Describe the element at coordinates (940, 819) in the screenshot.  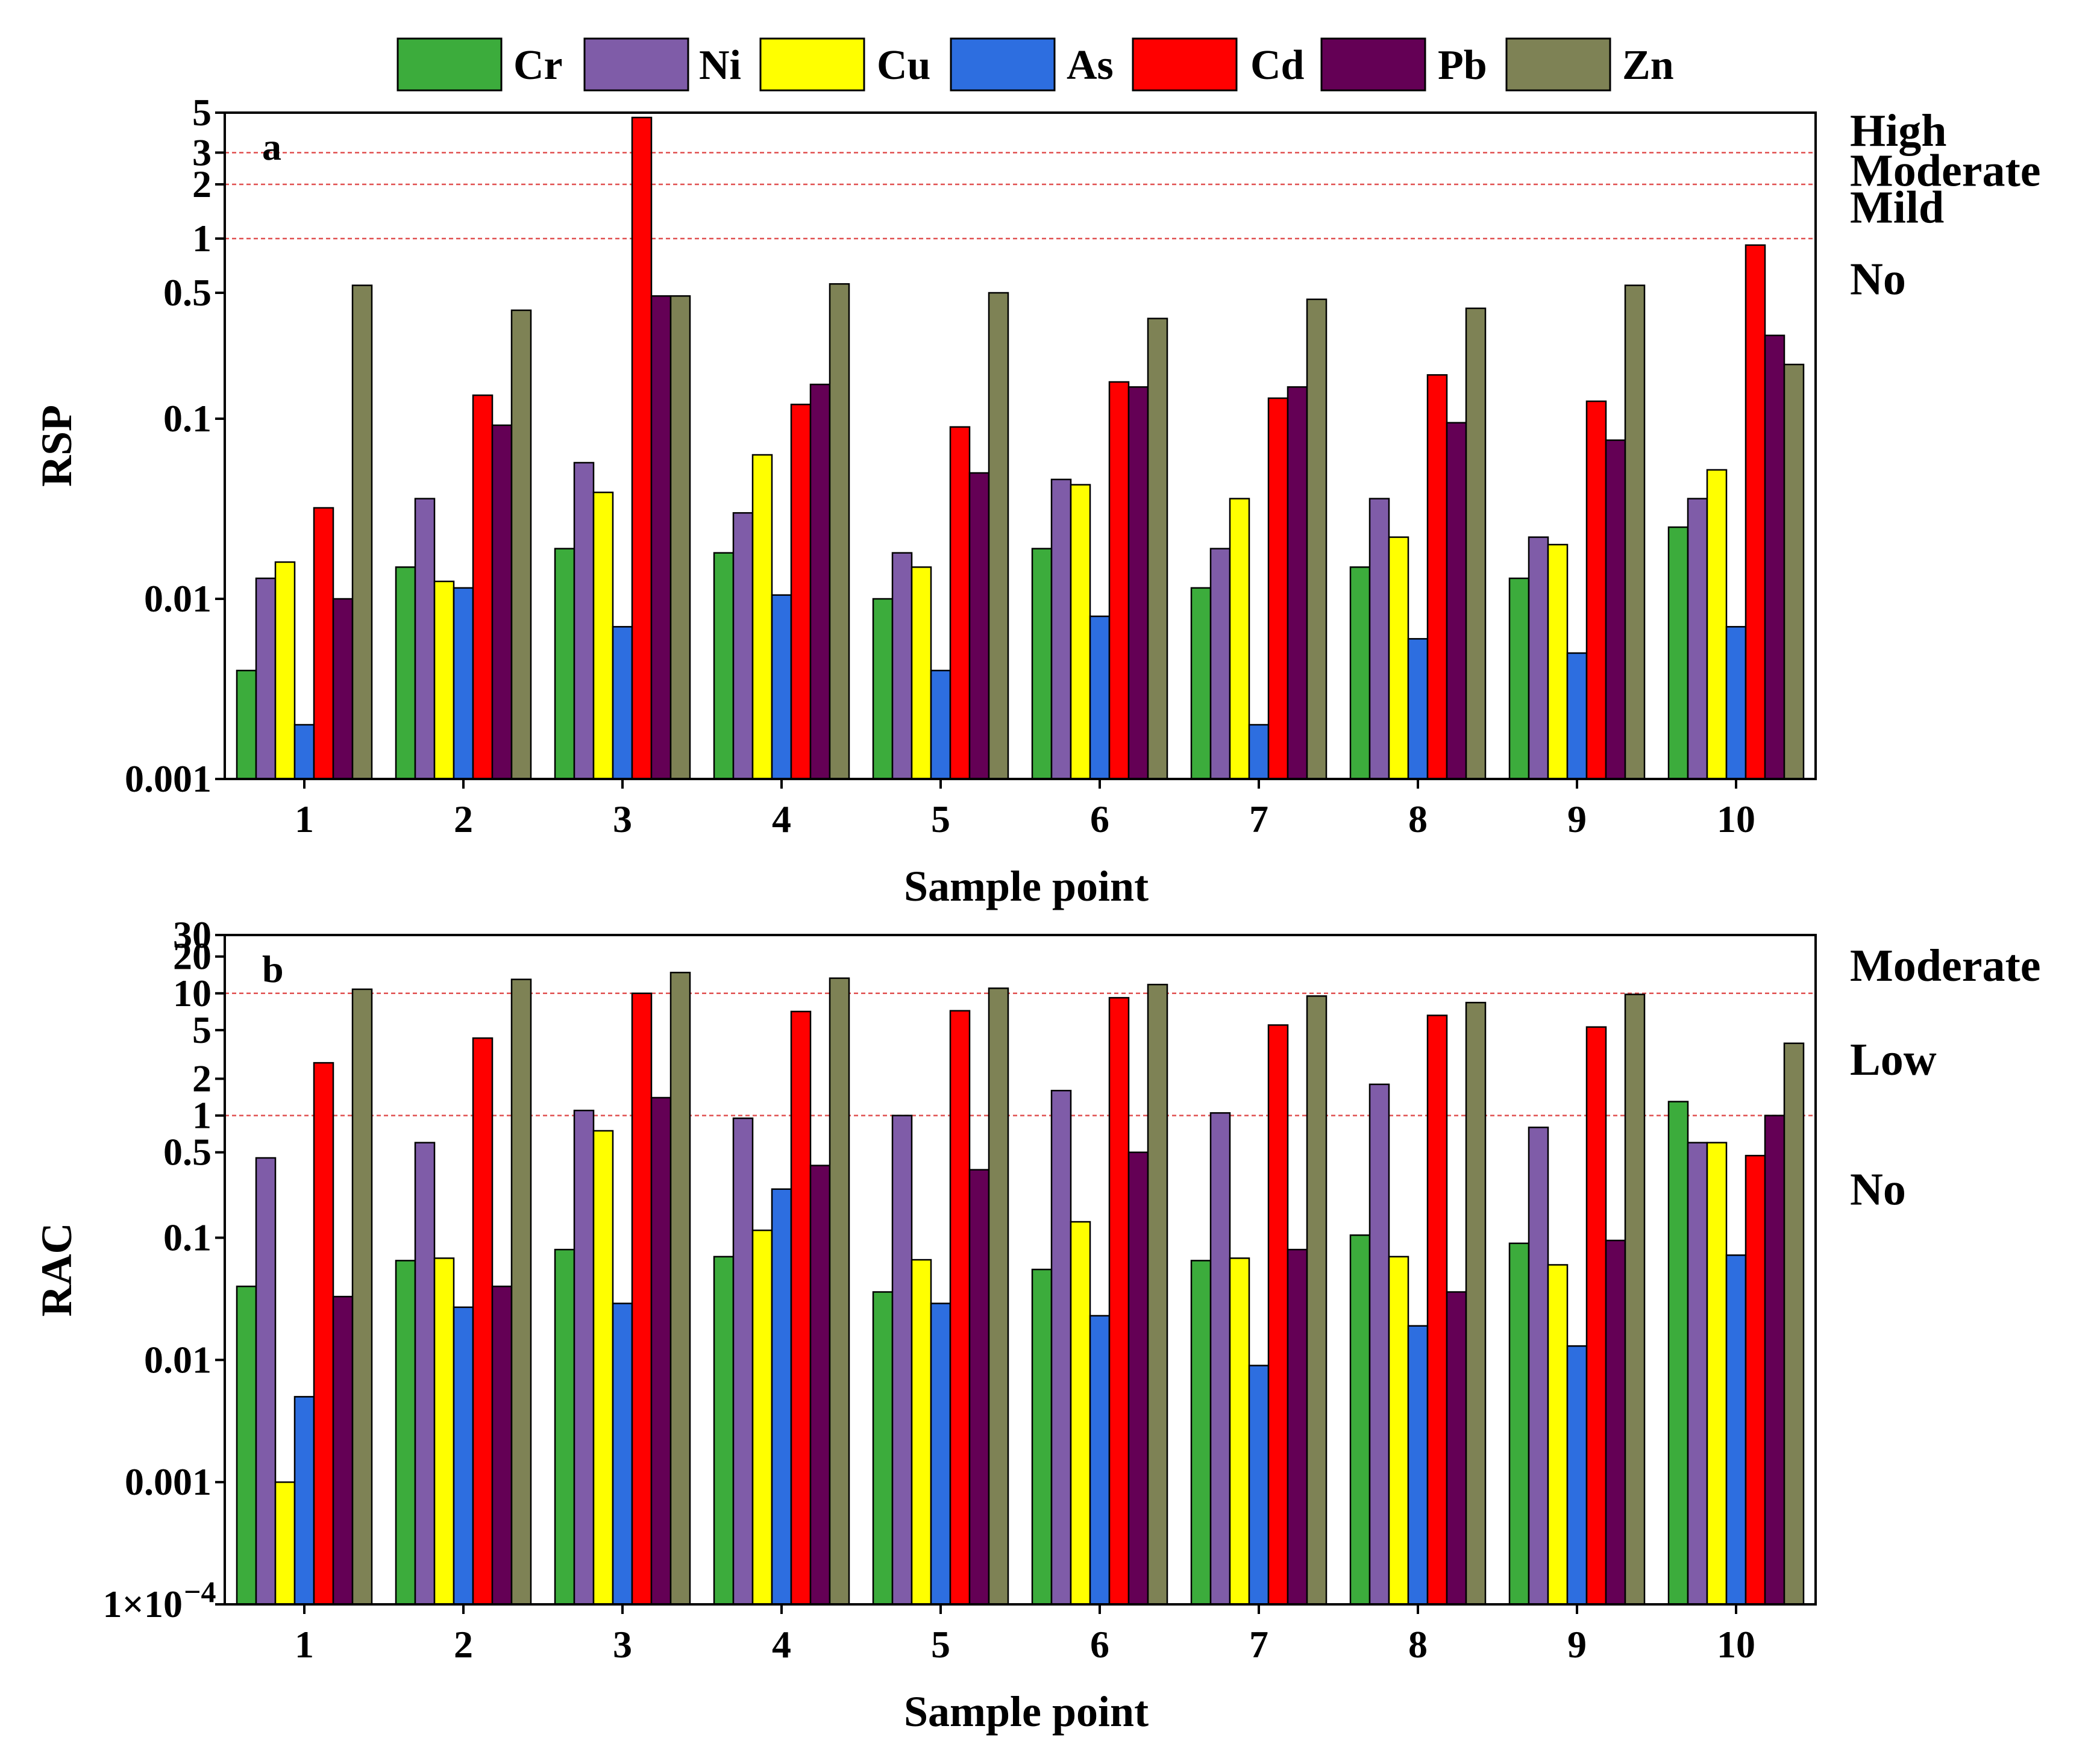
I see `x-tick-label-a-5: 5` at that location.